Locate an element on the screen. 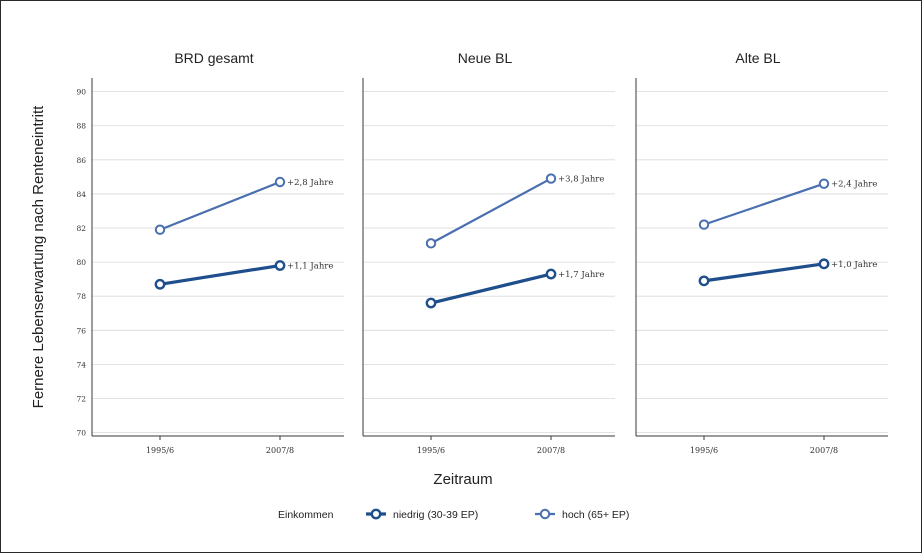 The width and height of the screenshot is (922, 553). y-tick-label: 78 is located at coordinates (81, 296).